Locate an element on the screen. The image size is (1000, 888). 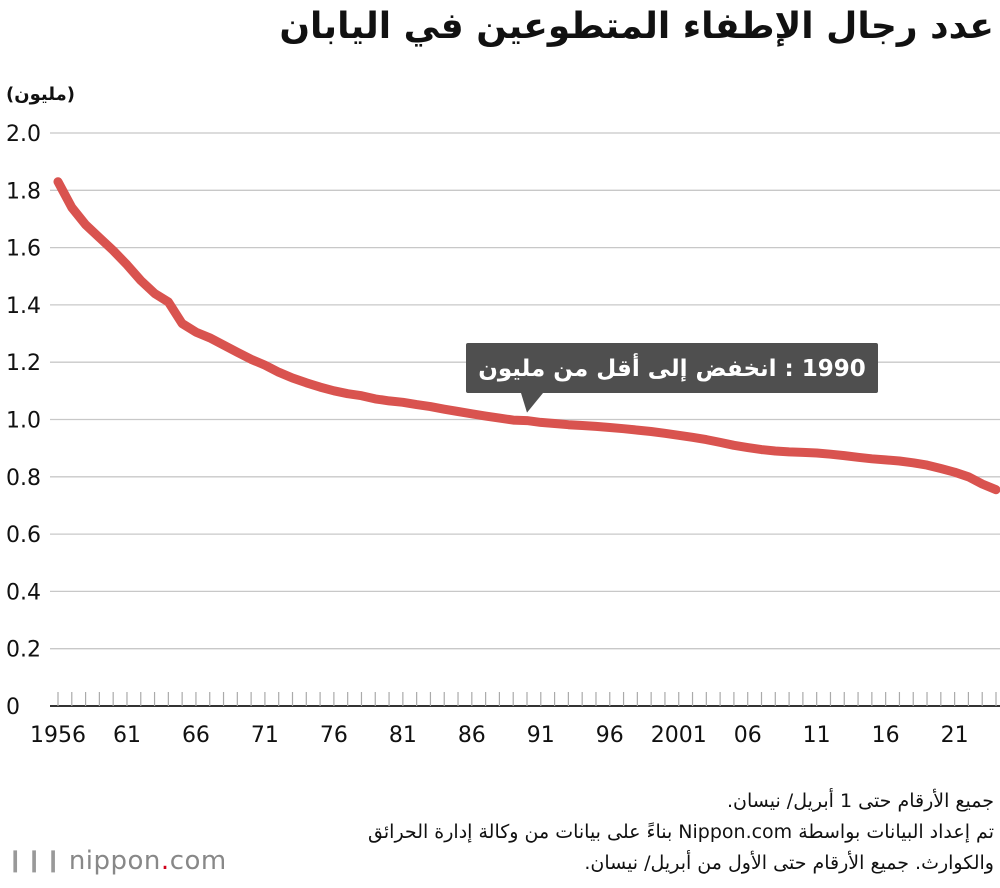
callout-label: 1990 : انخفض إلى أقل من مليون is located at coordinates (672, 367).